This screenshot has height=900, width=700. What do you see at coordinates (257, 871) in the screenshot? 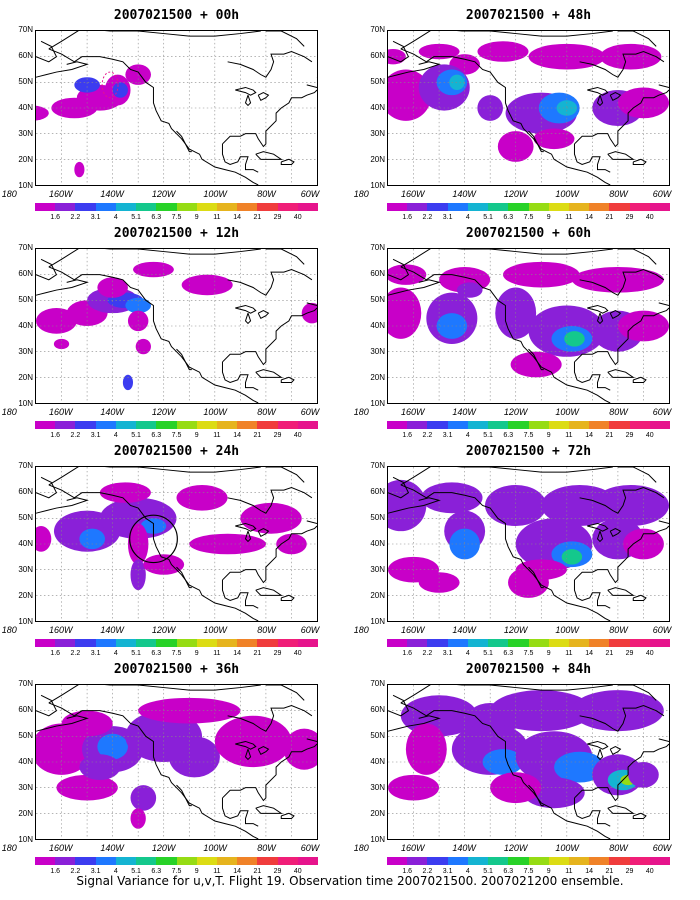
I see `colorbar-label: 21` at bounding box center [257, 871].